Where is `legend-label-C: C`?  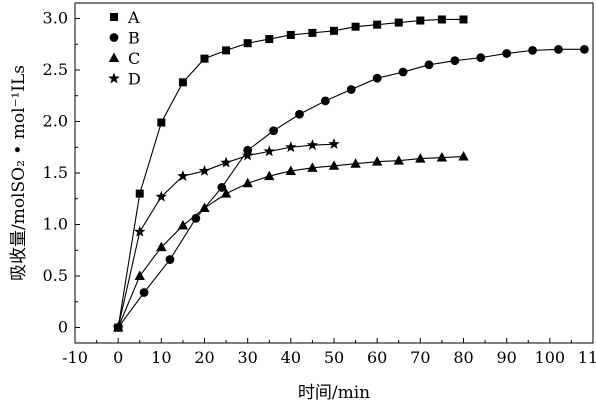
legend-label-C: C is located at coordinates (134, 58).